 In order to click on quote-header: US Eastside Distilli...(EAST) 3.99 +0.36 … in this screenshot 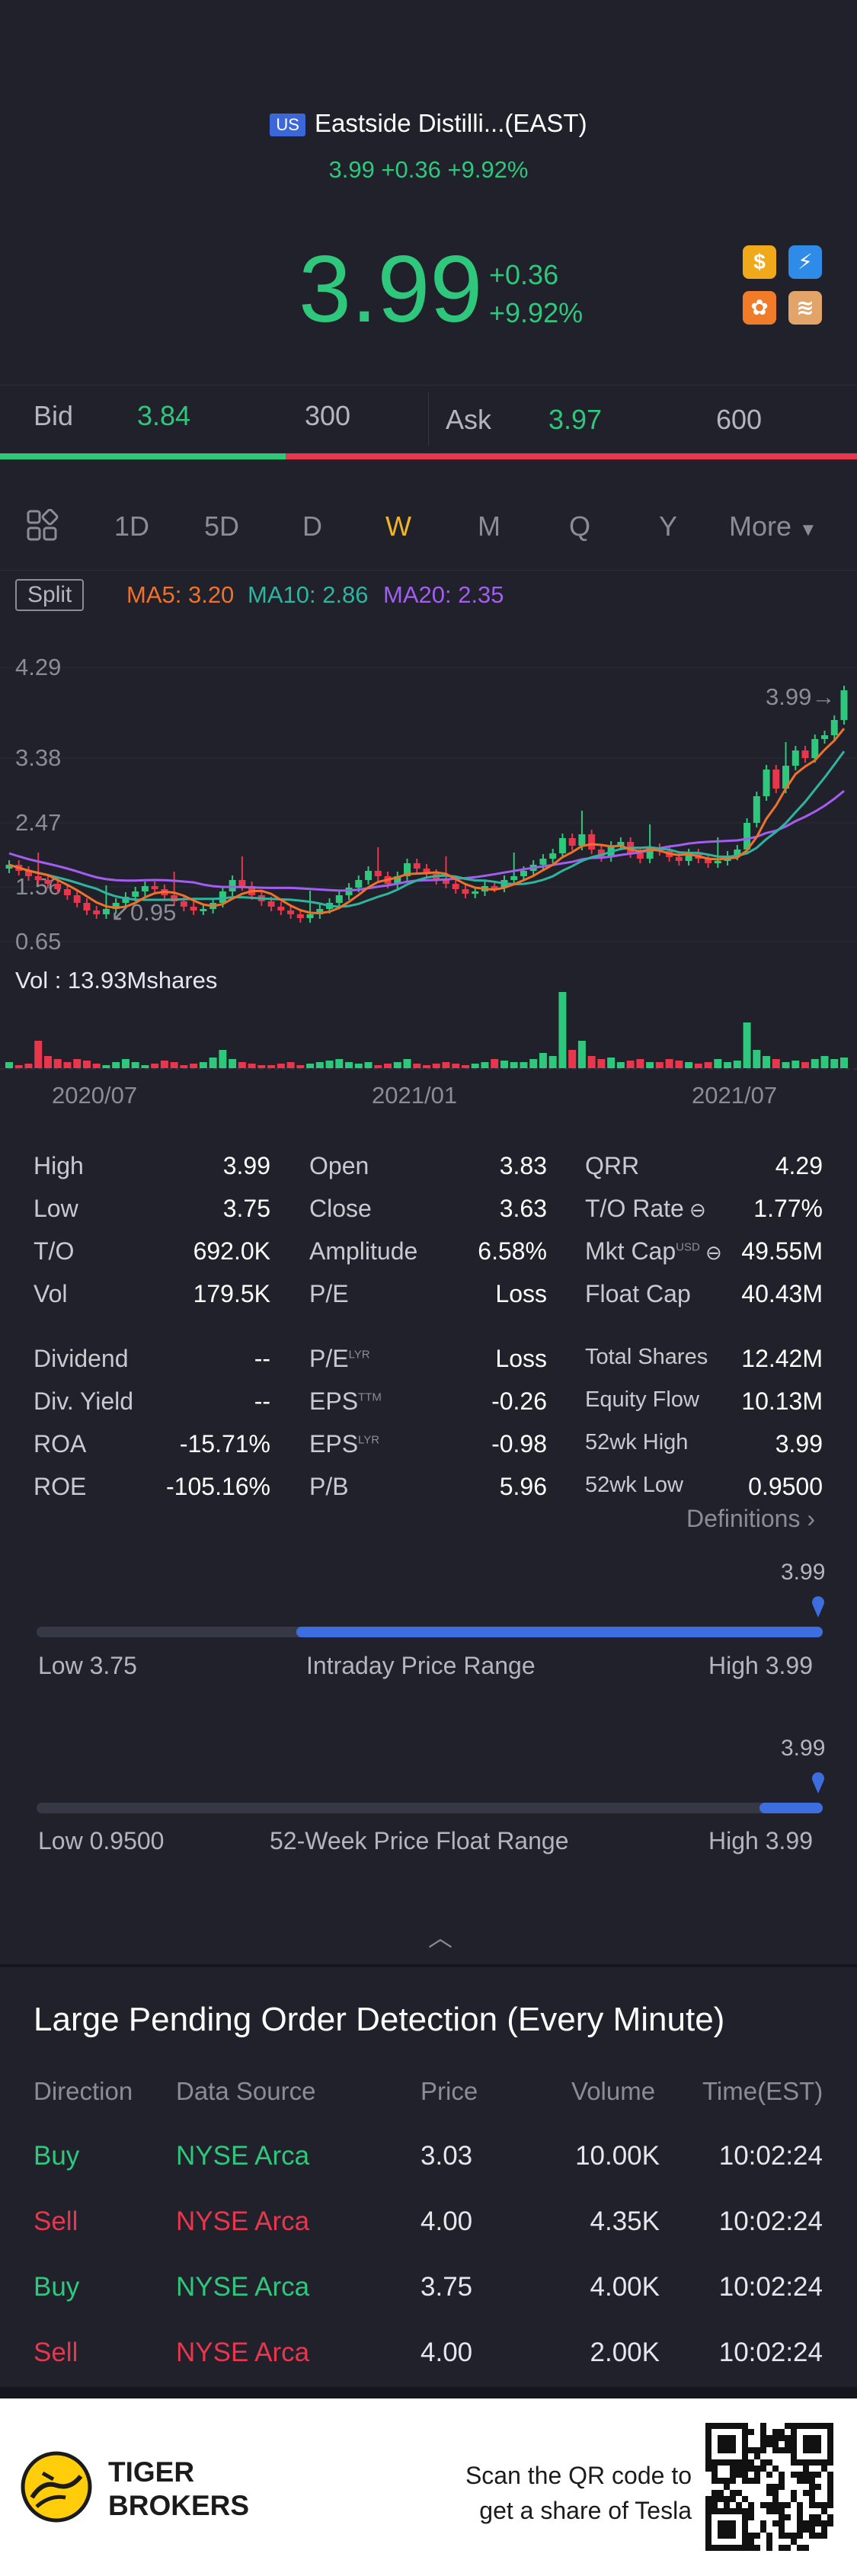, I will do `click(428, 192)`.